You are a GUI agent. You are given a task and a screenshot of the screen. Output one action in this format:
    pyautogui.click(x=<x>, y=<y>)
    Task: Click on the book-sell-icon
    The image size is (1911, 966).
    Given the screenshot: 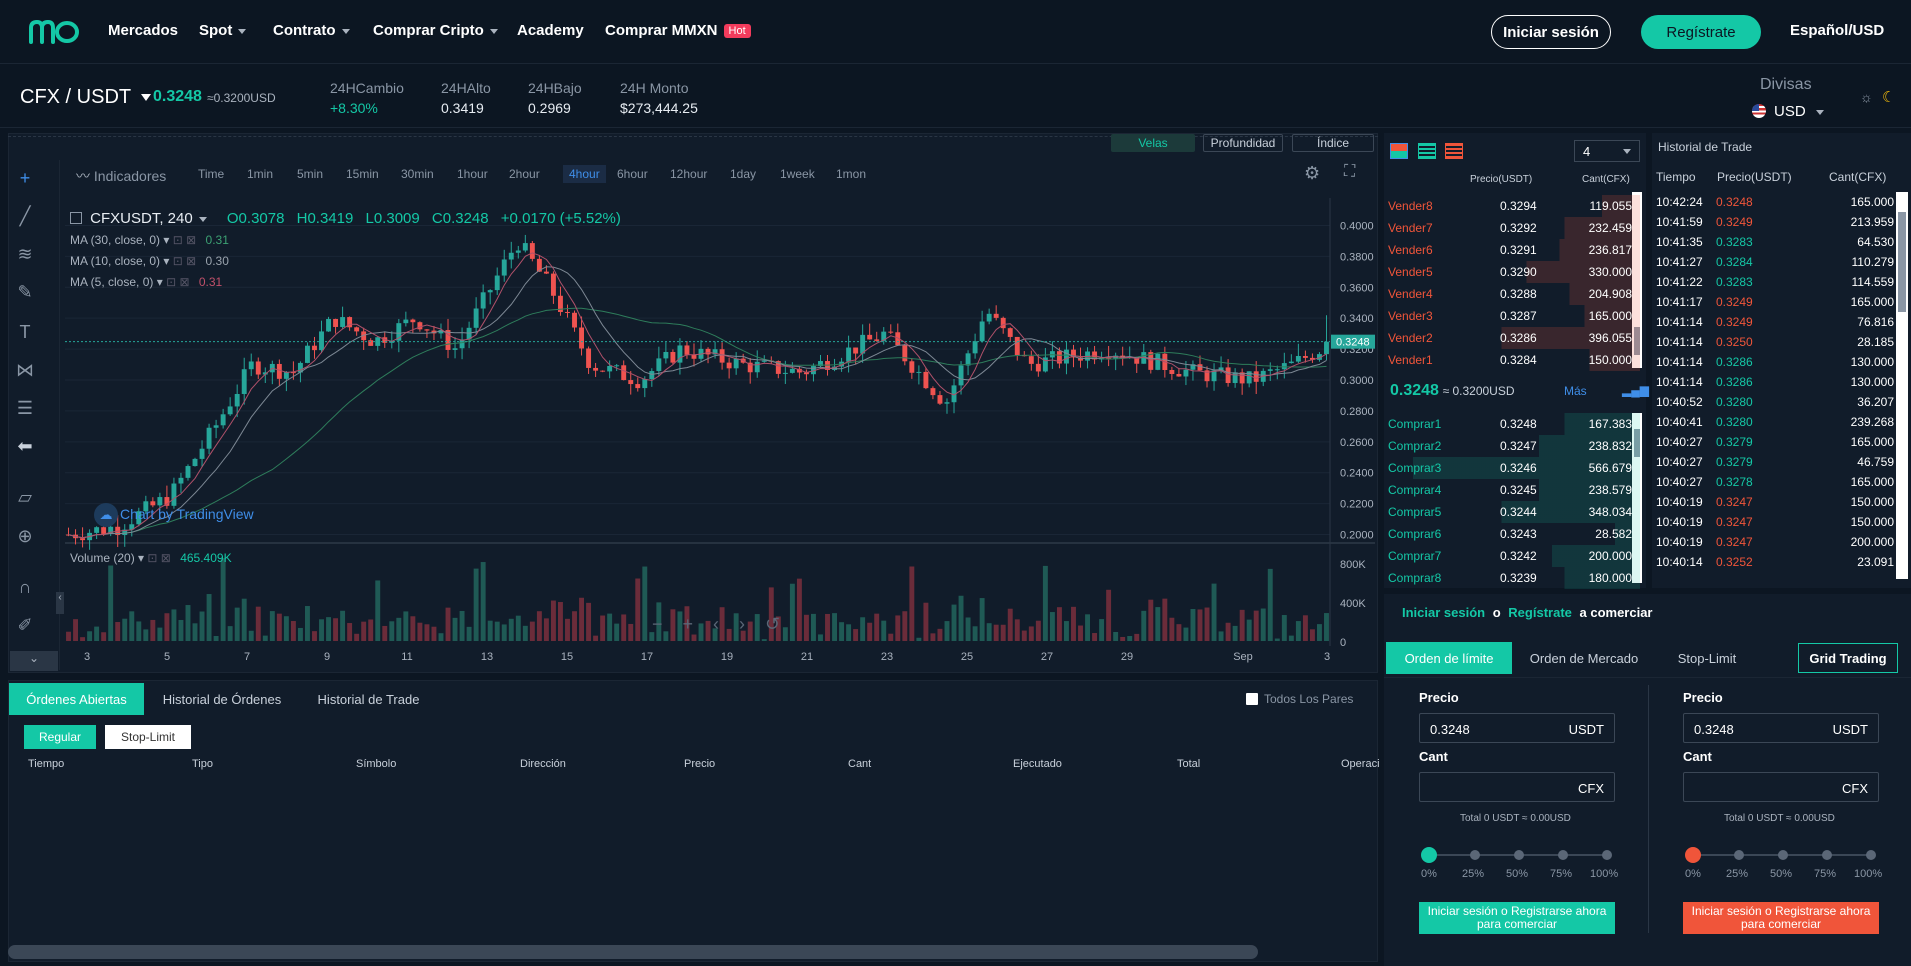 What is the action you would take?
    pyautogui.click(x=1454, y=151)
    